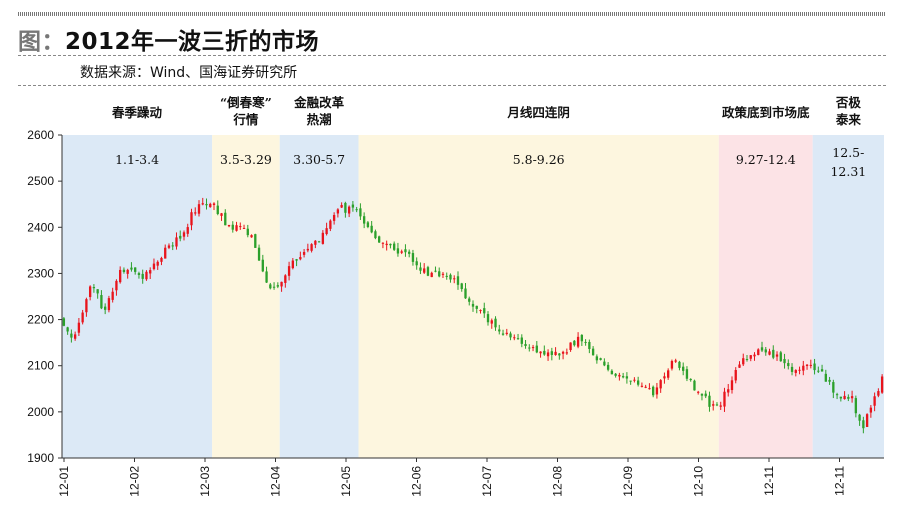 The image size is (900, 523). What do you see at coordinates (135, 481) in the screenshot?
I see `x-tick-label: 12-02` at bounding box center [135, 481].